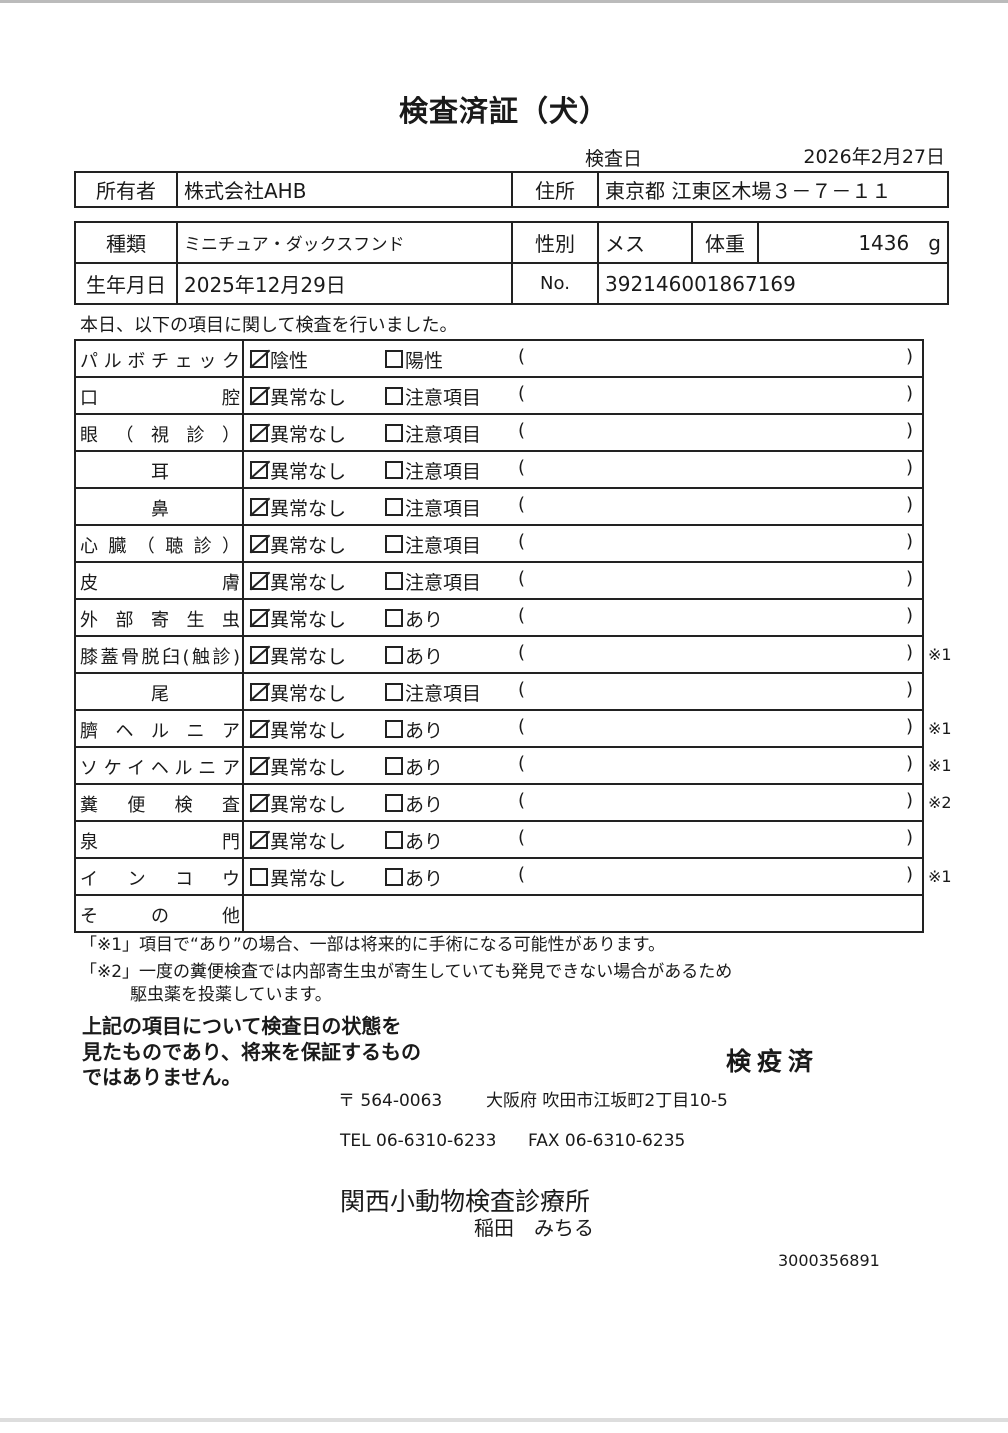 The width and height of the screenshot is (1008, 1433). What do you see at coordinates (555, 189) in the screenshot?
I see `address-label: 住所` at bounding box center [555, 189].